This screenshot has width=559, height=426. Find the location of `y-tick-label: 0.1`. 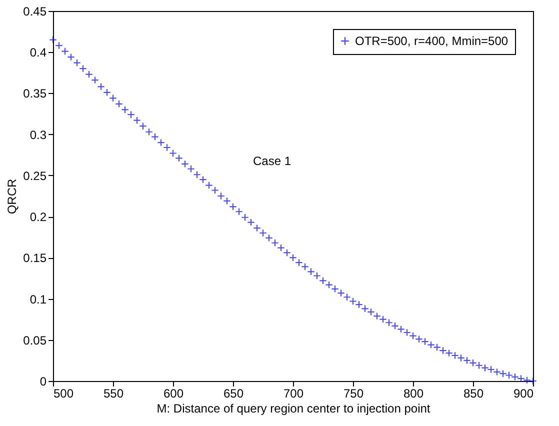

y-tick-label: 0.1 is located at coordinates (38, 299).